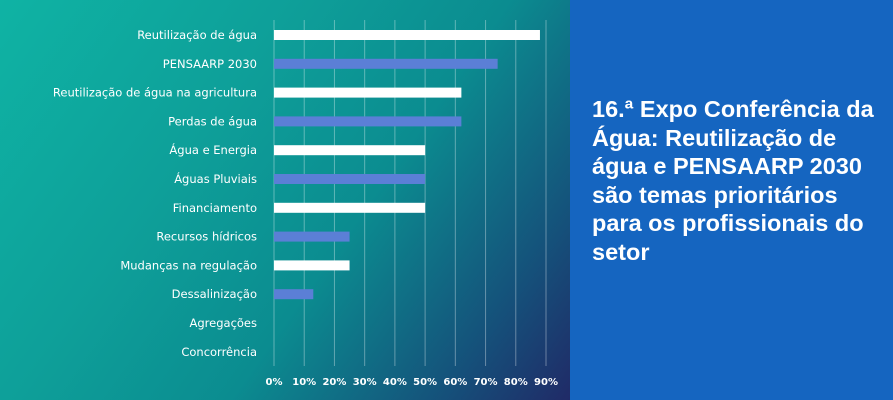  I want to click on category-label: Recursos hídricos, so click(206, 237).